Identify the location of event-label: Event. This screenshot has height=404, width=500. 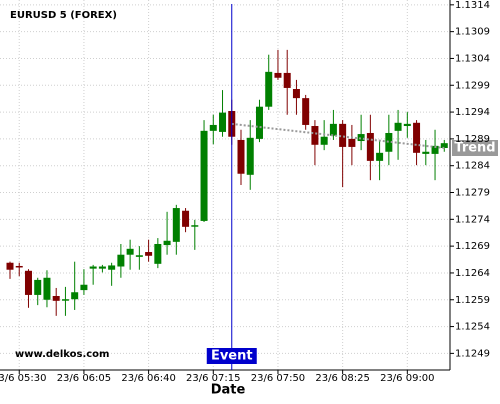
(232, 356).